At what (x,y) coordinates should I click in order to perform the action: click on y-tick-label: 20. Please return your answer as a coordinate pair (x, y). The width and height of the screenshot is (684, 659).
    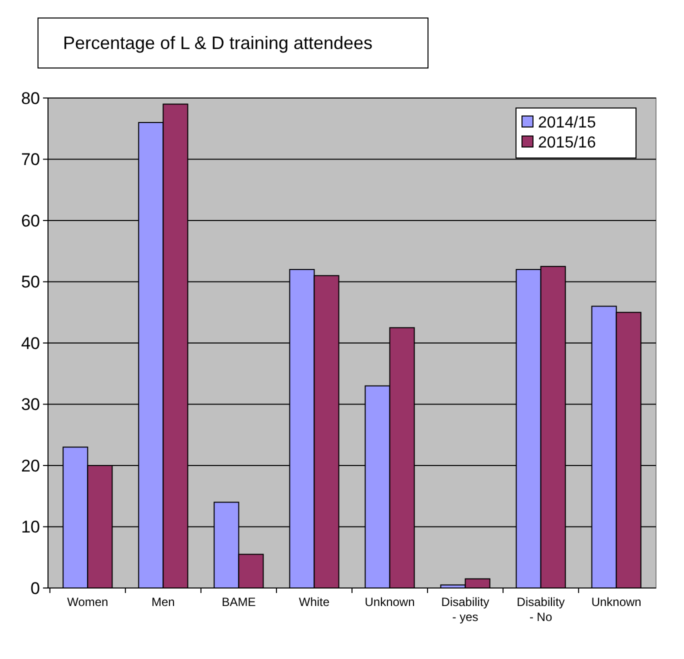
    Looking at the image, I should click on (30, 466).